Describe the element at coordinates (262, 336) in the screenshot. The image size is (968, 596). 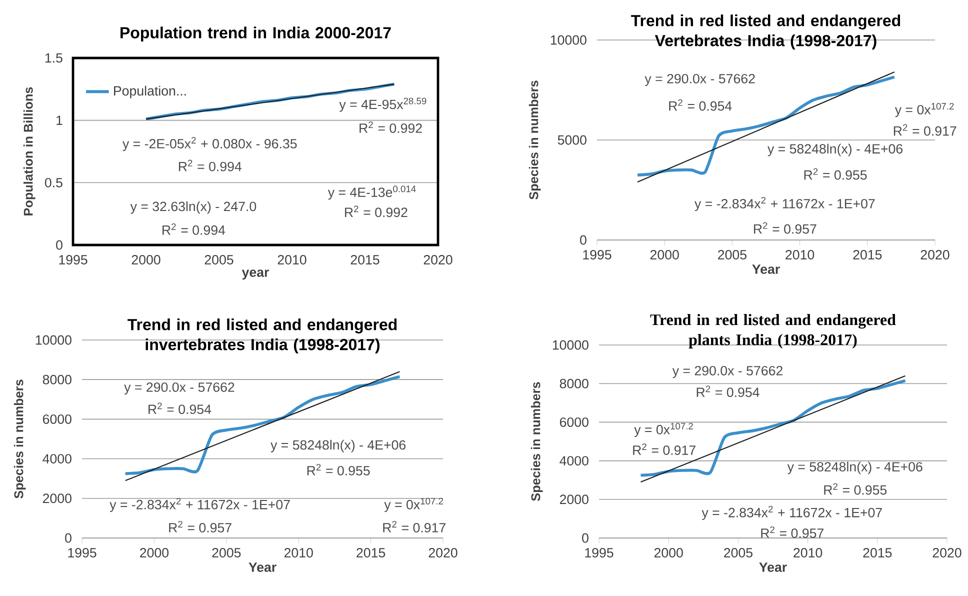
I see `chart-title: Trend in red listed and endangered invertebrates India (1998-2017)` at that location.